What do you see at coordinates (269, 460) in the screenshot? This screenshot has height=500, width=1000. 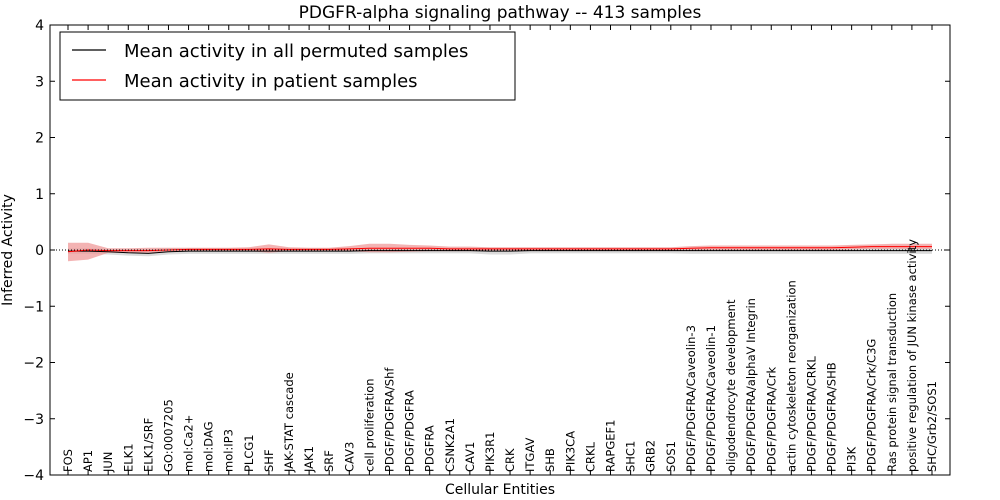 I see `x-tick-label: SHF` at bounding box center [269, 460].